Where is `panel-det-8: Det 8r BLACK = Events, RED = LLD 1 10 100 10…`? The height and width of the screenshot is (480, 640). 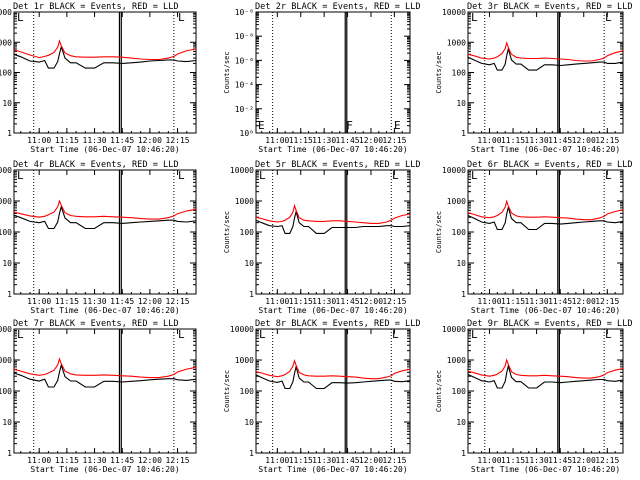
panel-det-8: Det 8r BLACK = Events, RED = LLD 1 10 100 10… is located at coordinates (322, 396).